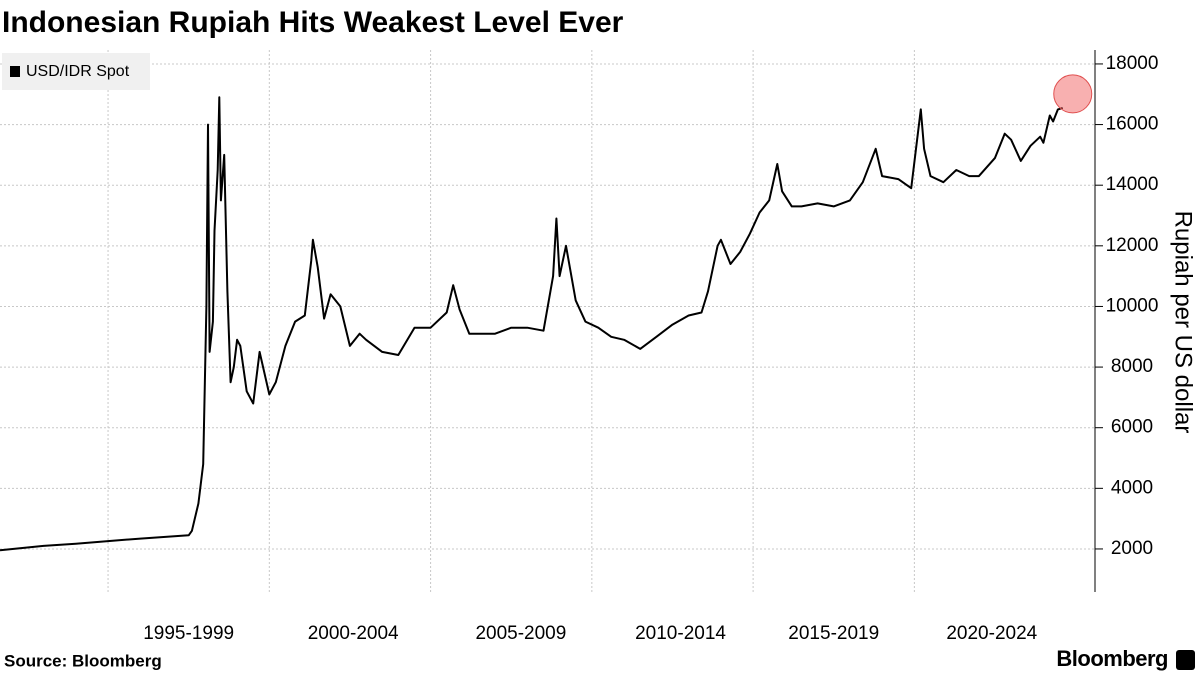  I want to click on legend: USD/IDR Spot, so click(76, 71).